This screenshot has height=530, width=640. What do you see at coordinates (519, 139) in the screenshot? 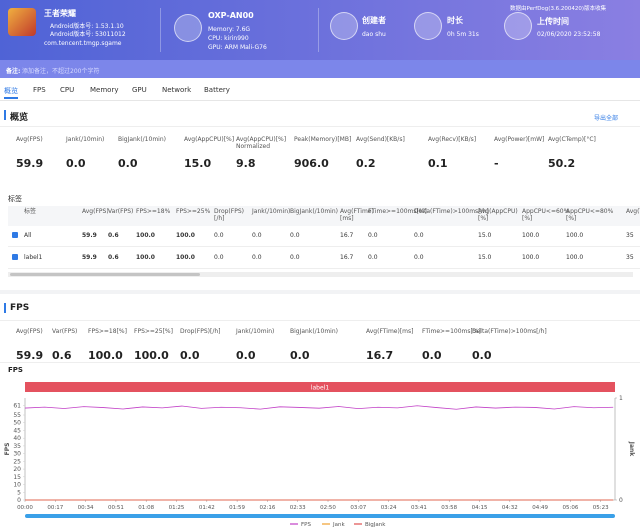
I see `metric-label: Avg(Power)[mW]` at bounding box center [519, 139].